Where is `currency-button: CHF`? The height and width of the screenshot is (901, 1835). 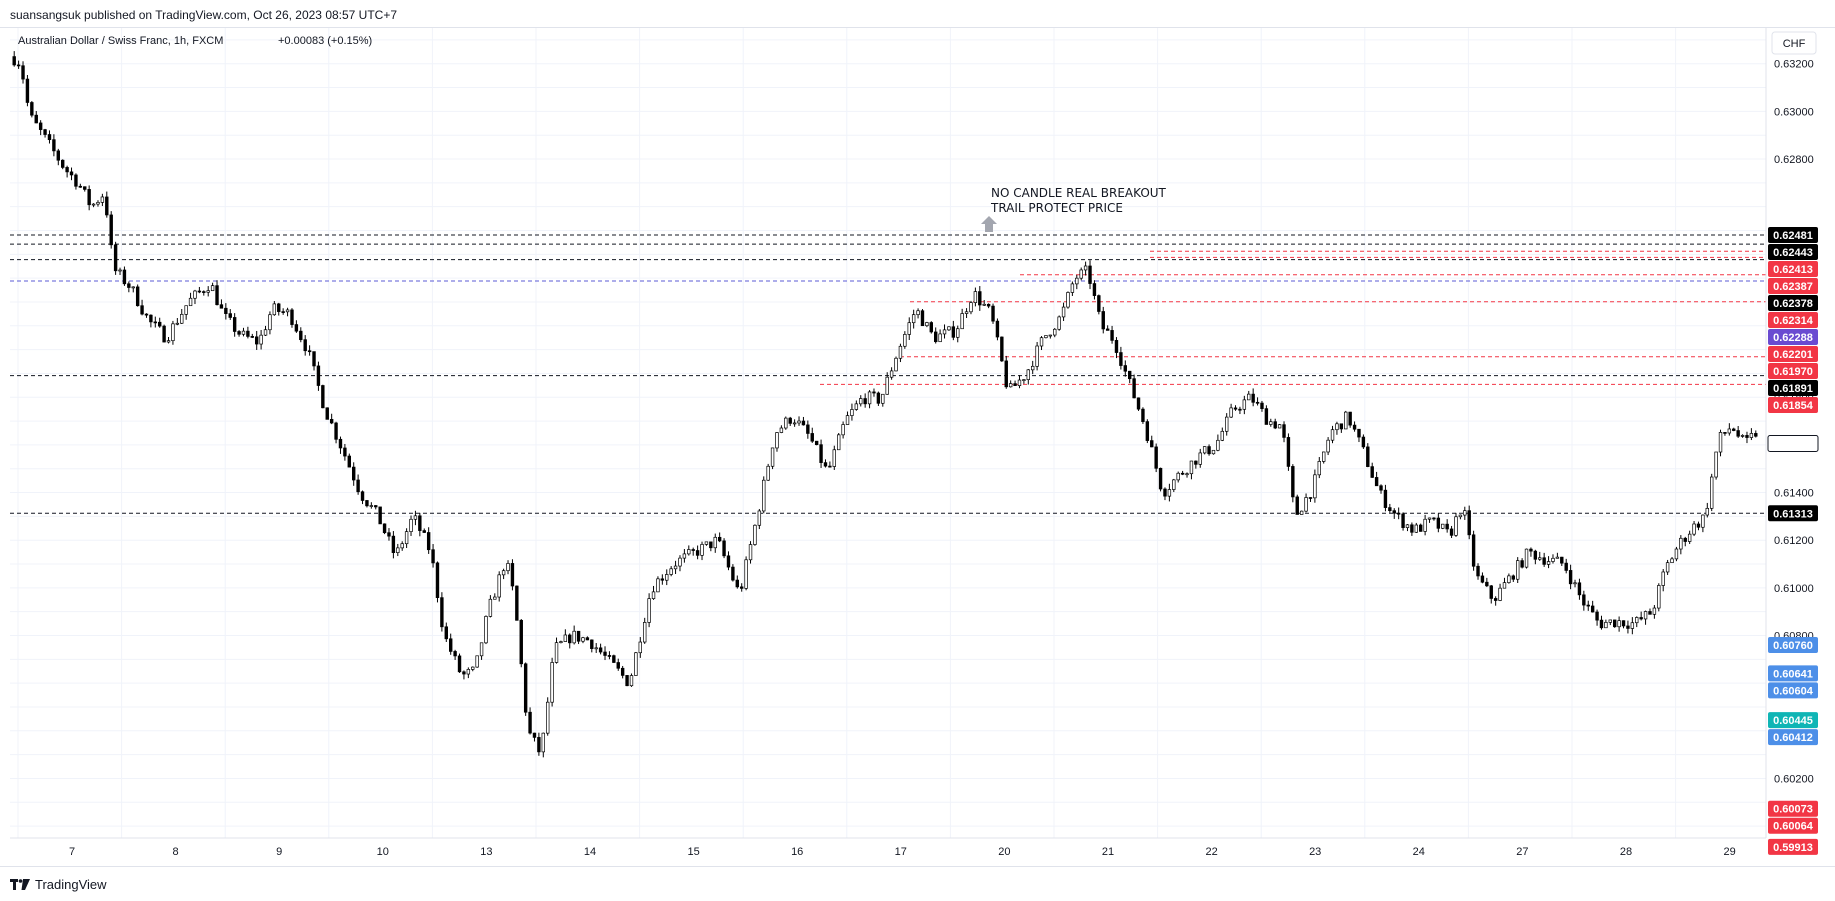
currency-button: CHF is located at coordinates (1794, 43).